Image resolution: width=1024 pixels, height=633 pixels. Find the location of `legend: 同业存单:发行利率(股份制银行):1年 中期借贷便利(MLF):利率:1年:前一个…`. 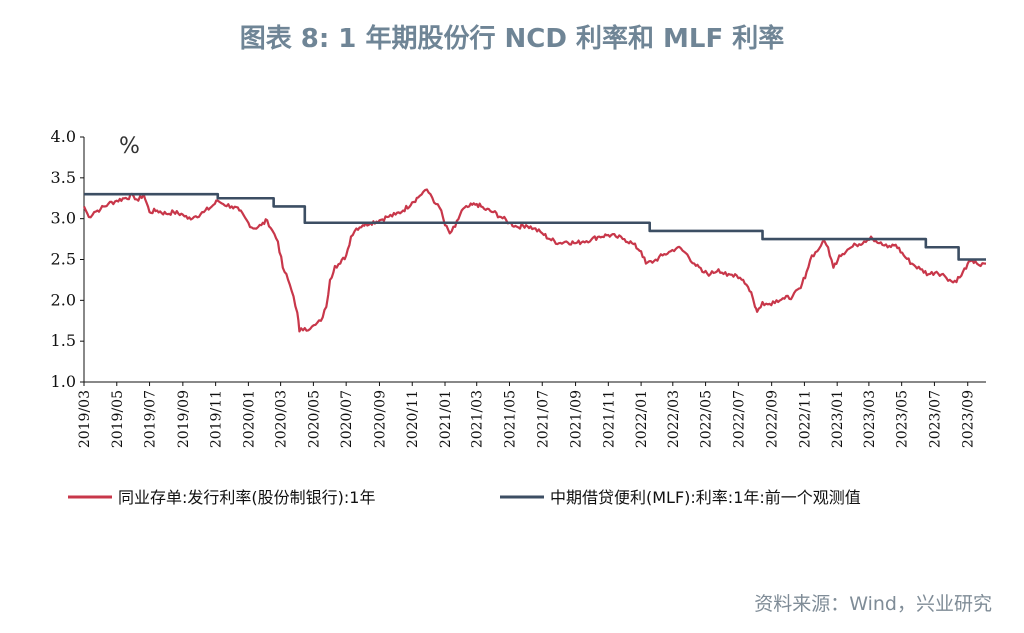

legend: 同业存单:发行利率(股份制银行):1年 中期借贷便利(MLF):利率:1年:前一个… is located at coordinates (464, 497).